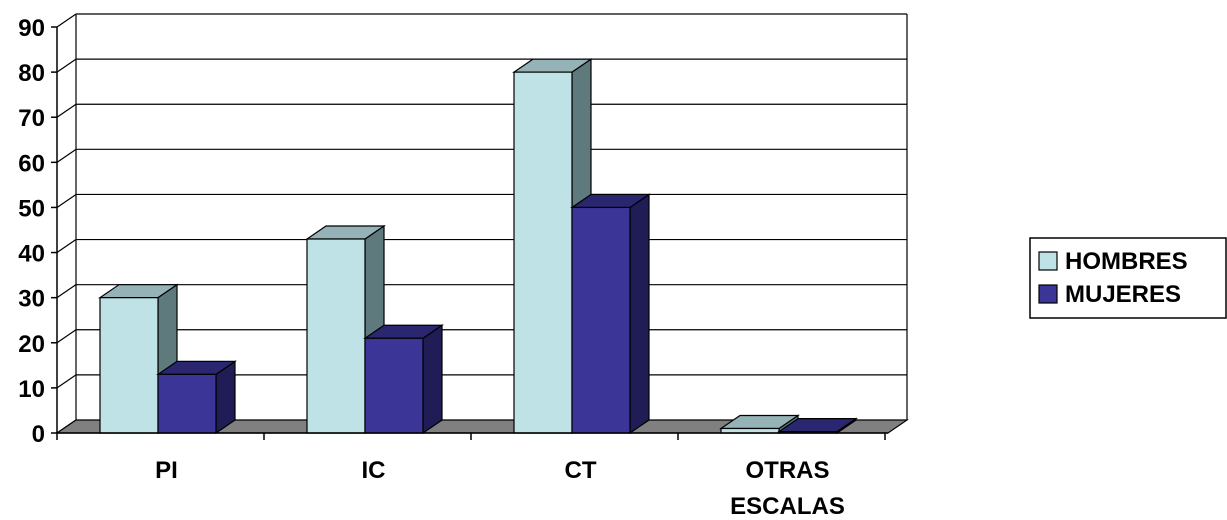 The height and width of the screenshot is (520, 1227). What do you see at coordinates (31, 163) in the screenshot?
I see `y-tick-label: 60` at bounding box center [31, 163].